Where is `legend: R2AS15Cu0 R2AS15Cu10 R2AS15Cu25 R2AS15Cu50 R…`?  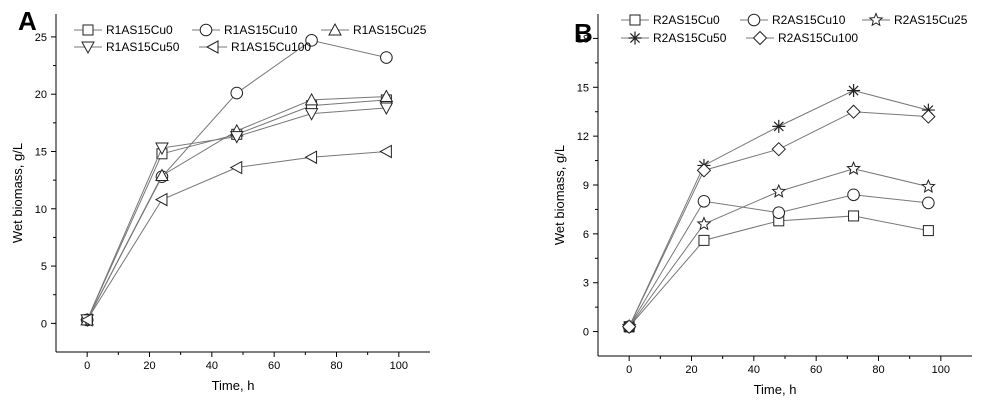
legend: R2AS15Cu0 R2AS15Cu10 R2AS15Cu25 R2AS15Cu50 R… is located at coordinates (794, 29).